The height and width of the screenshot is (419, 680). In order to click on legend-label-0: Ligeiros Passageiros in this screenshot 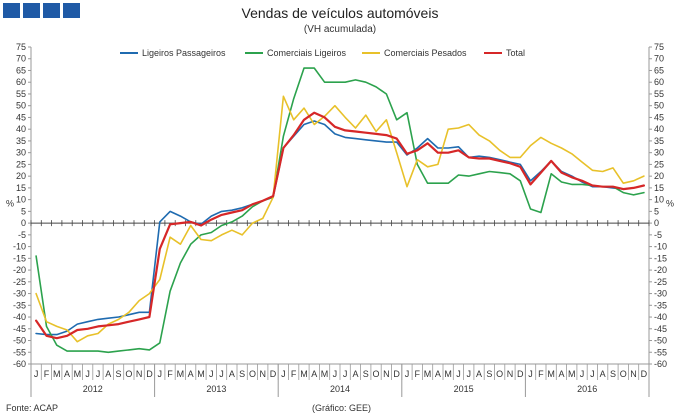, I will do `click(184, 53)`.